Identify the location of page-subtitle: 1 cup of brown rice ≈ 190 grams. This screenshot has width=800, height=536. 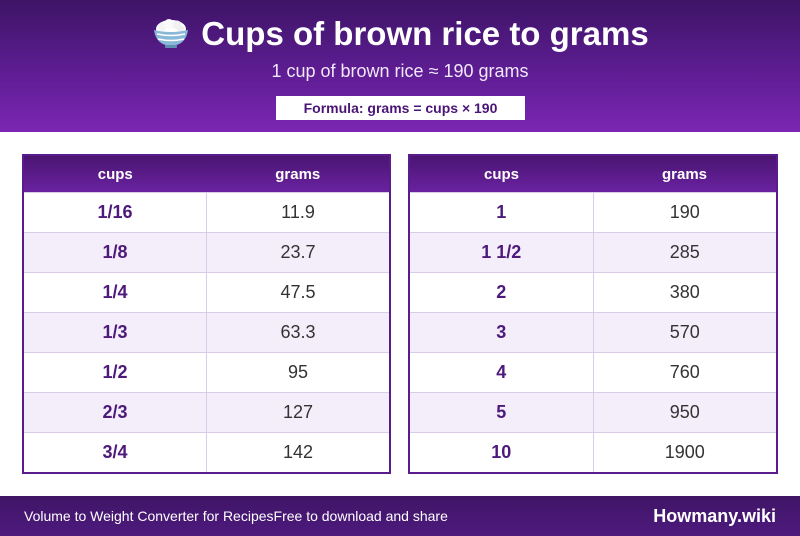
(400, 71).